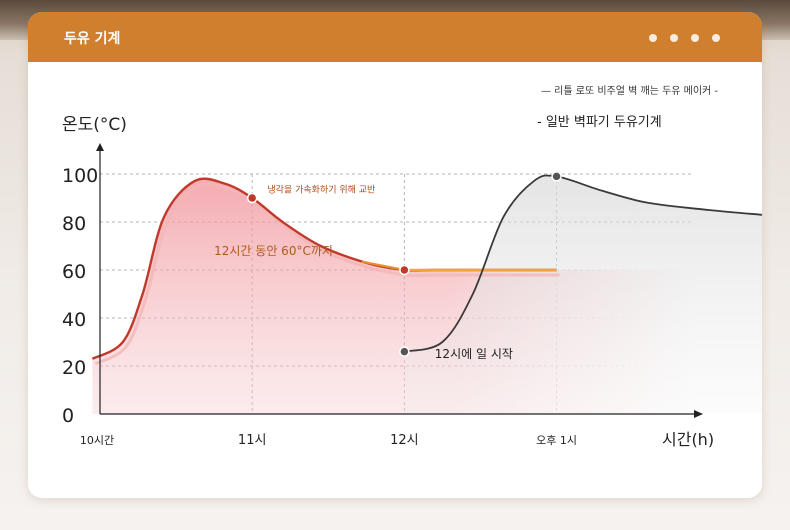 The height and width of the screenshot is (530, 790). What do you see at coordinates (80, 176) in the screenshot?
I see `y-tick-label: 100` at bounding box center [80, 176].